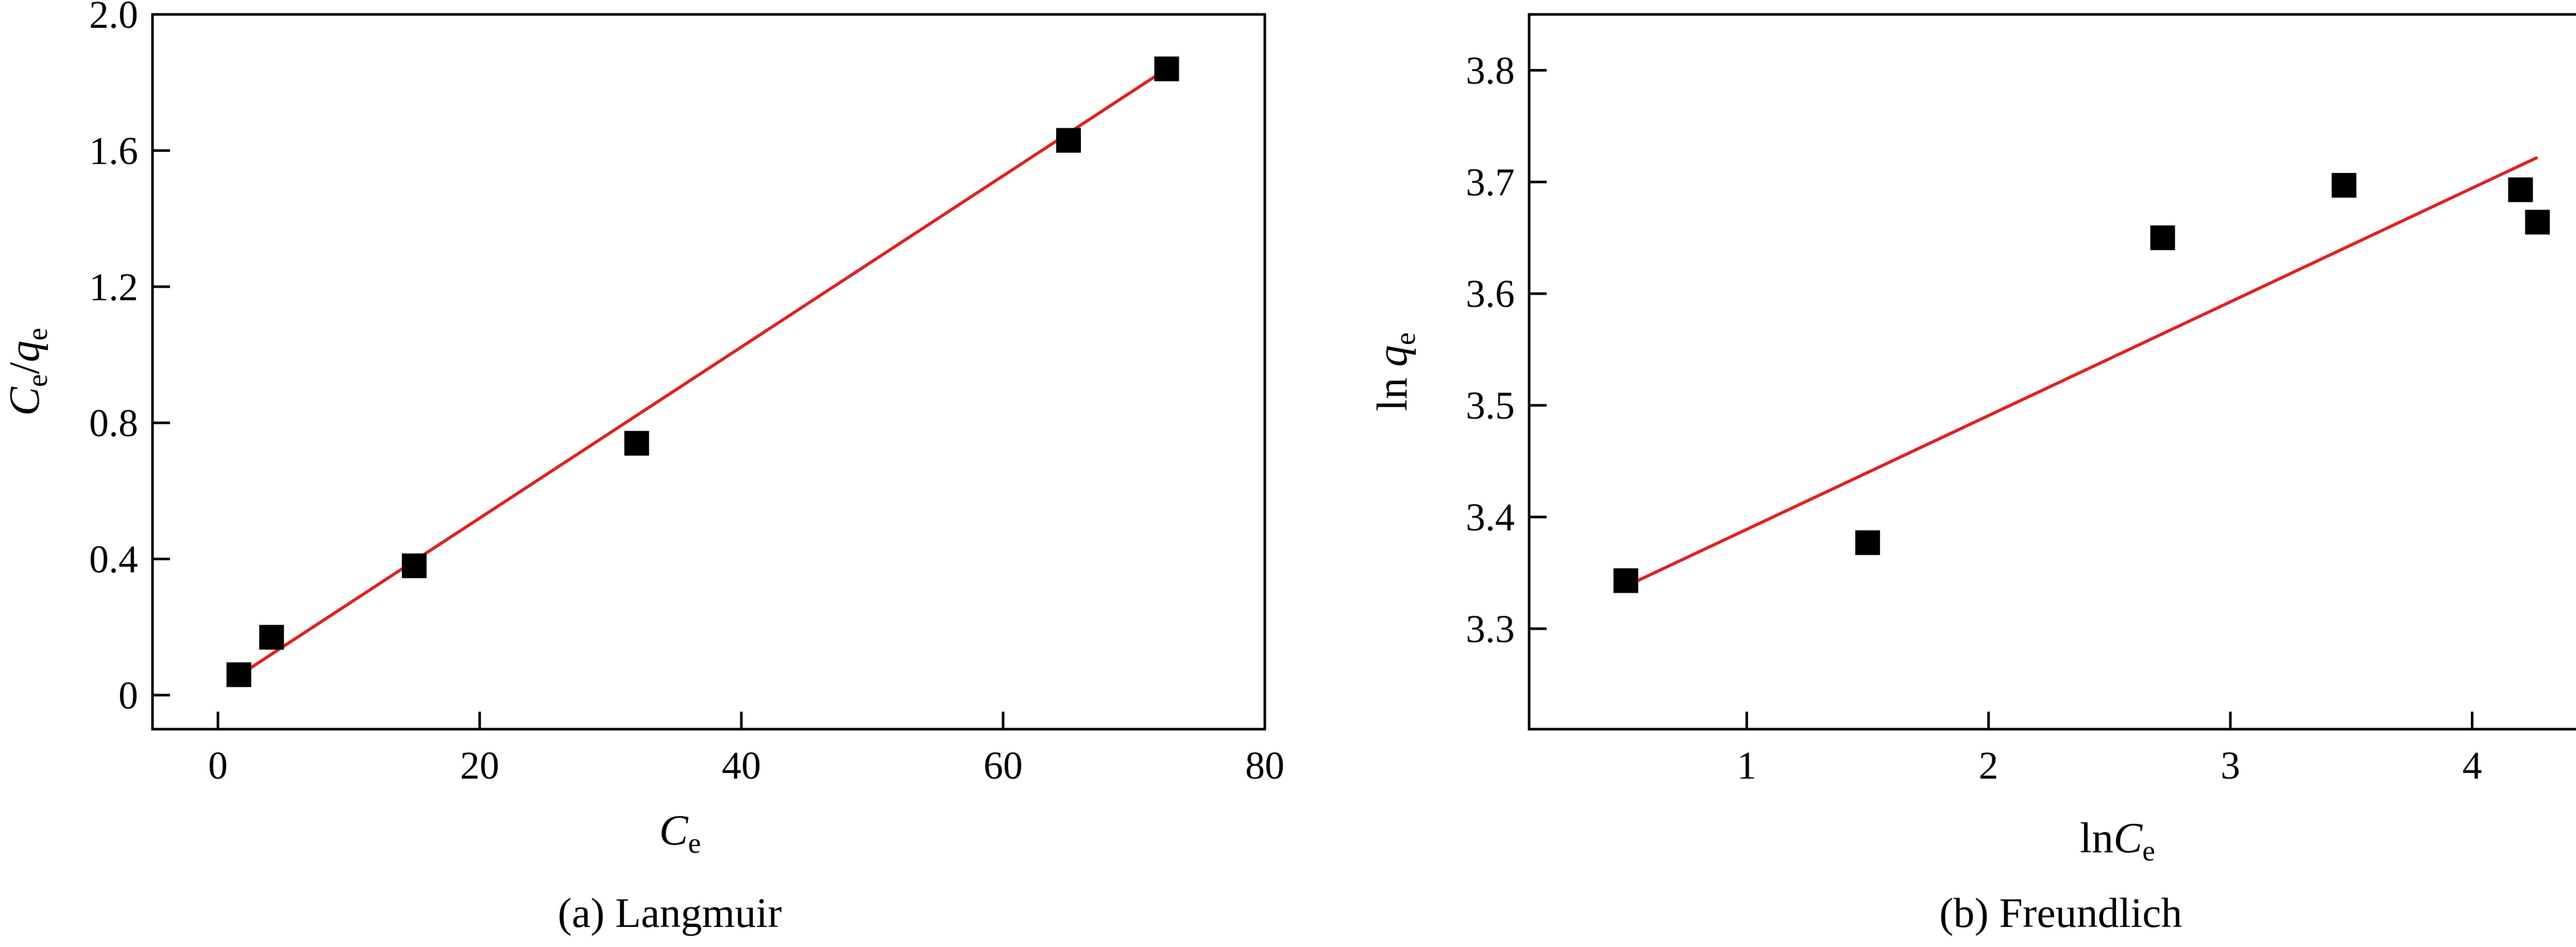  What do you see at coordinates (1264, 765) in the screenshot?
I see `x-tick-label: 80` at bounding box center [1264, 765].